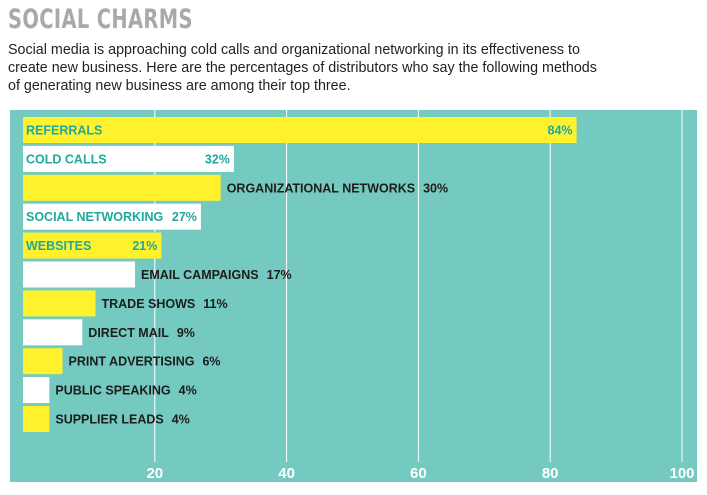  I want to click on category-label: SOCIAL NETWORKING, so click(94, 217).